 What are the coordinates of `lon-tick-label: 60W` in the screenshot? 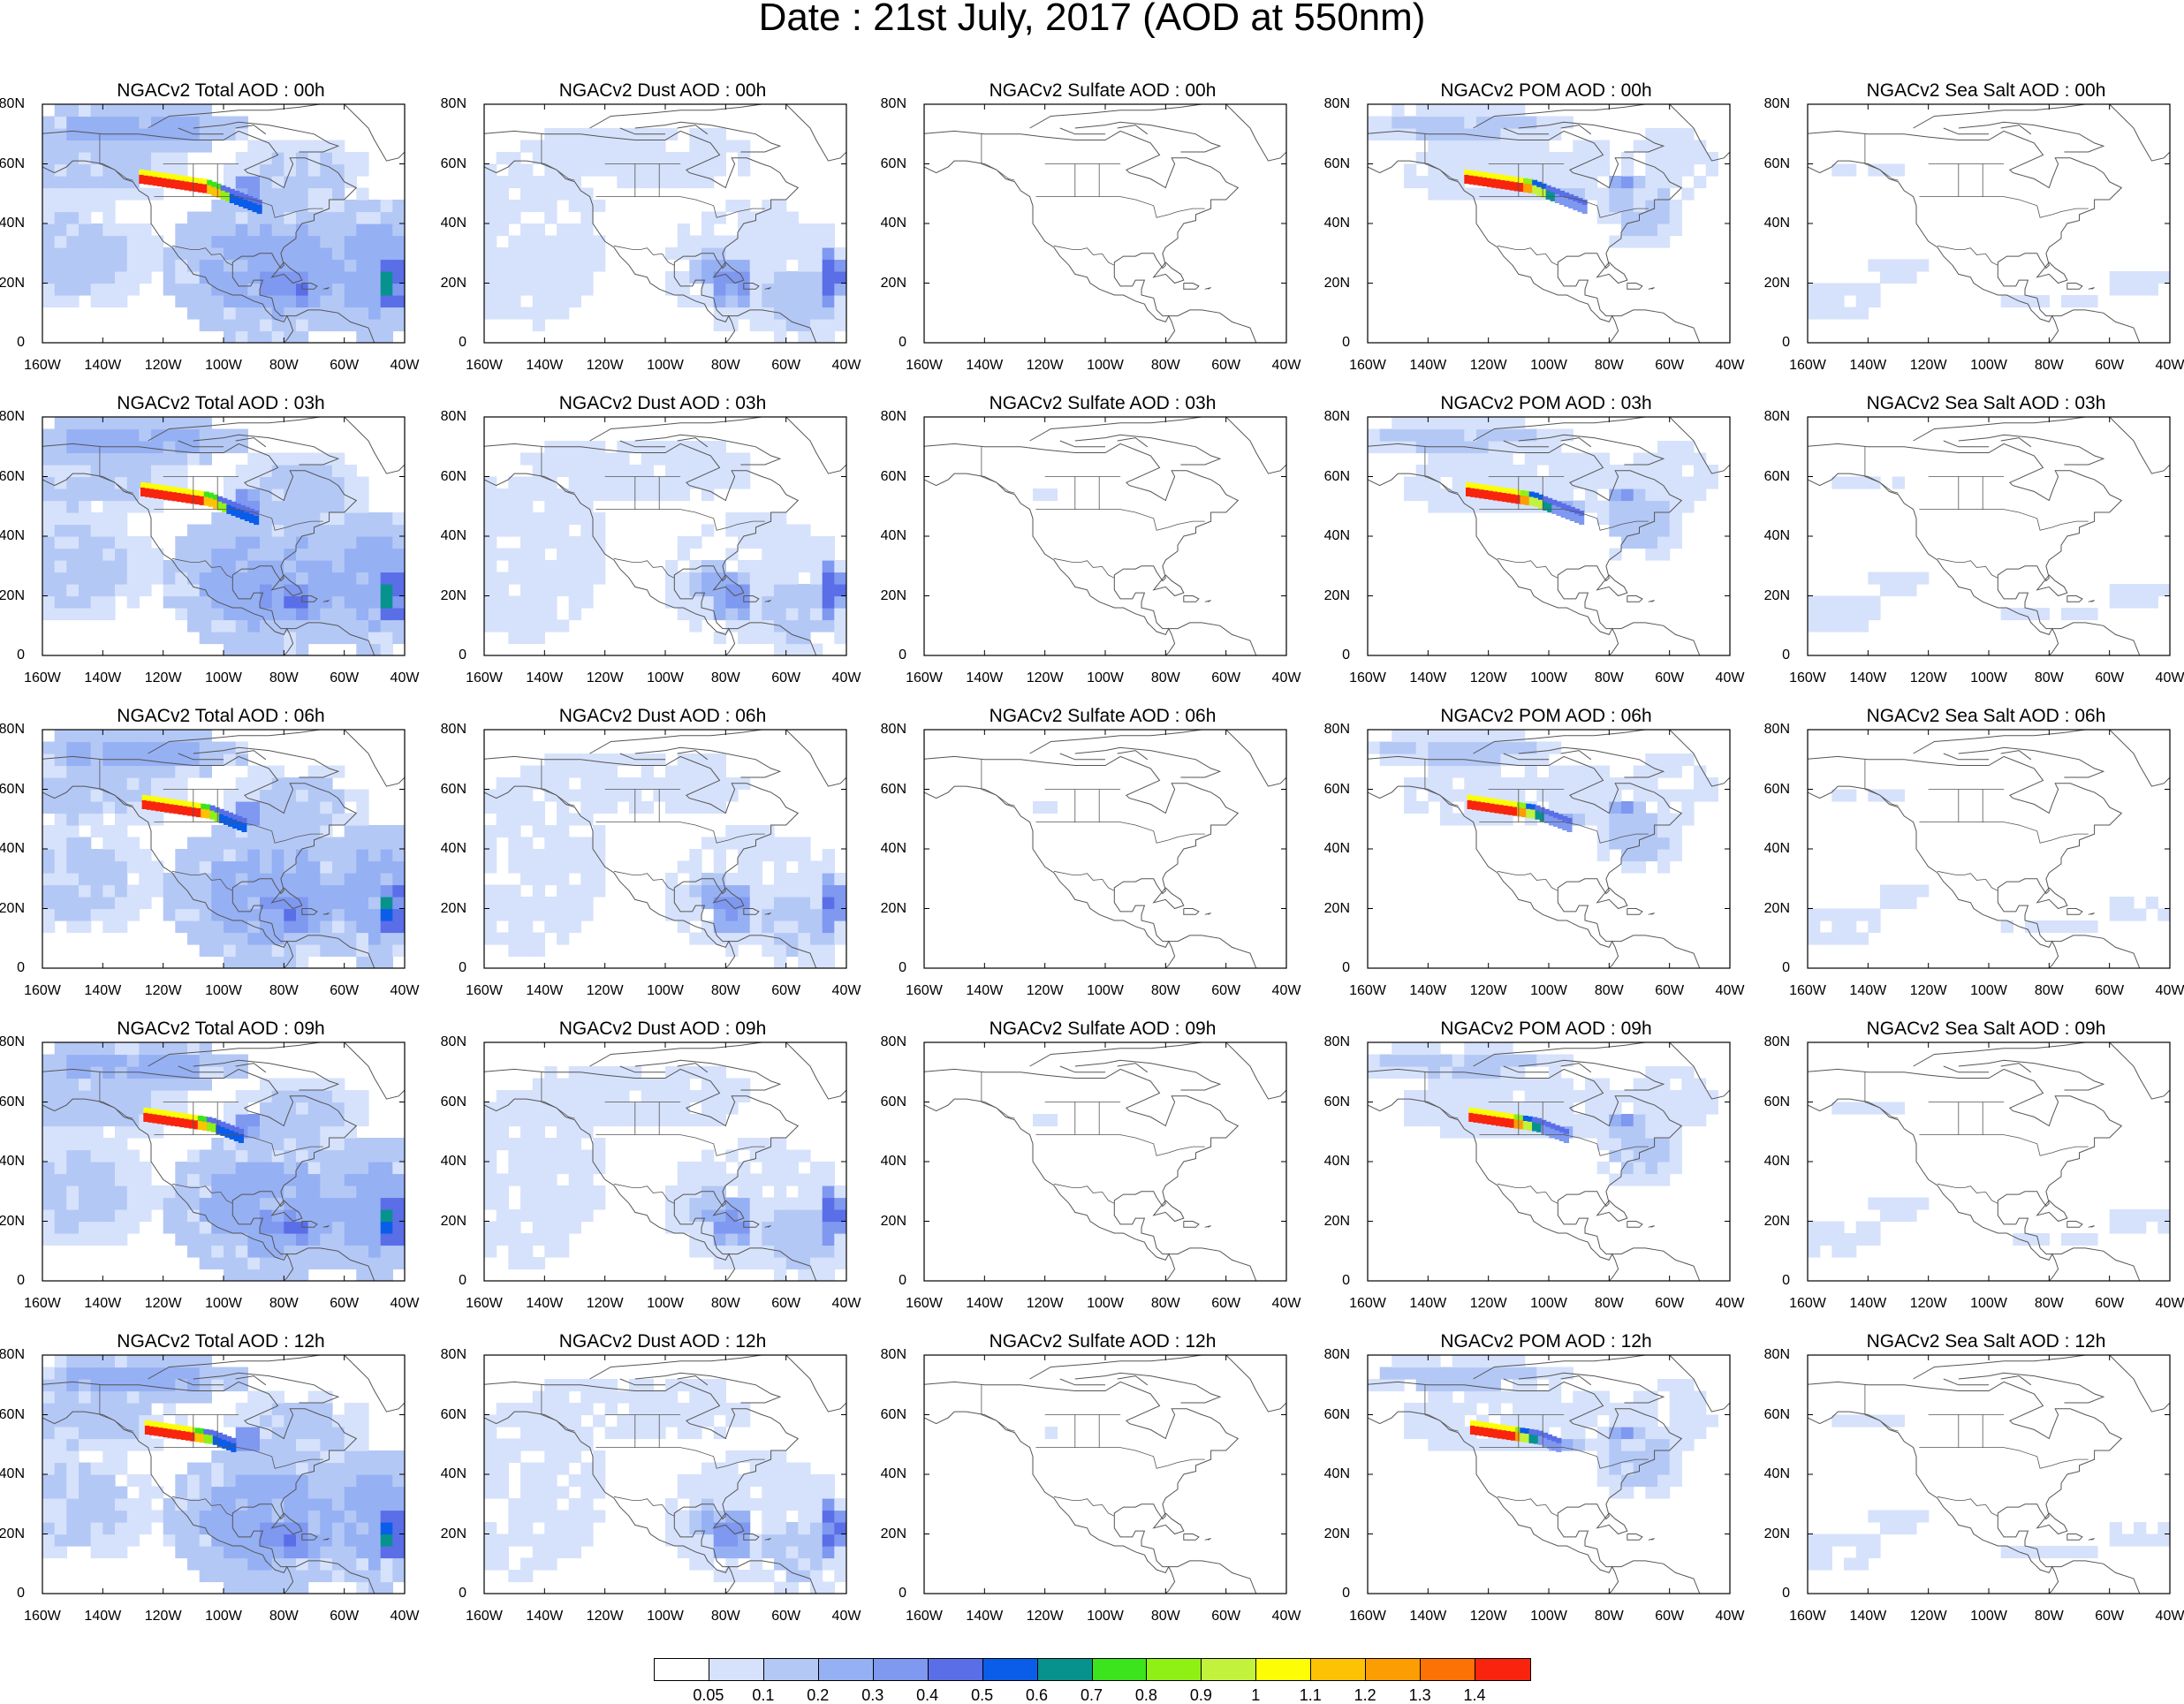 It's located at (345, 1304).